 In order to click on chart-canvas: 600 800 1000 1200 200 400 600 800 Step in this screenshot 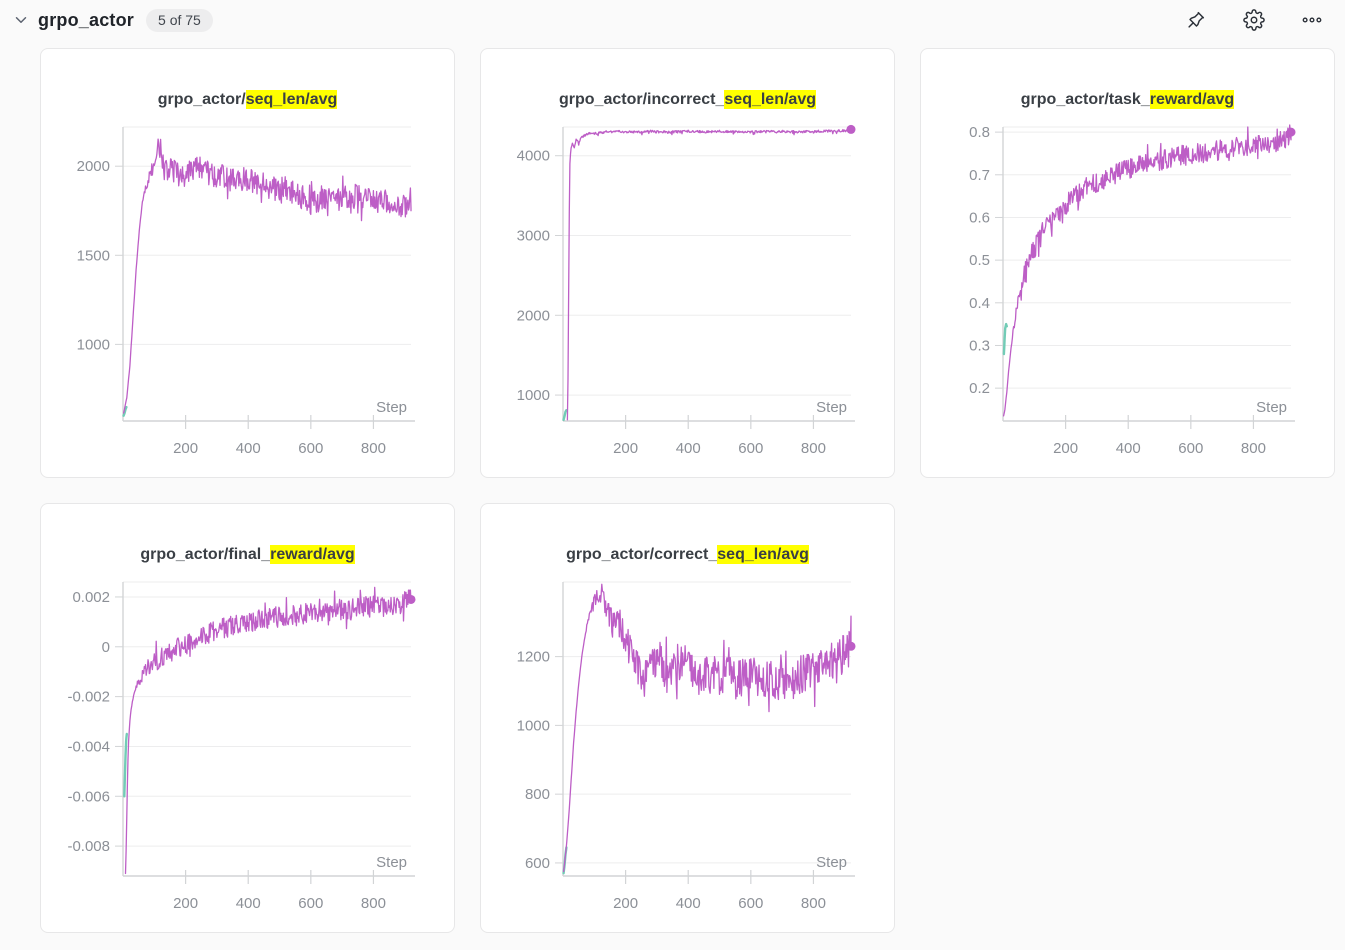, I will do `click(688, 751)`.